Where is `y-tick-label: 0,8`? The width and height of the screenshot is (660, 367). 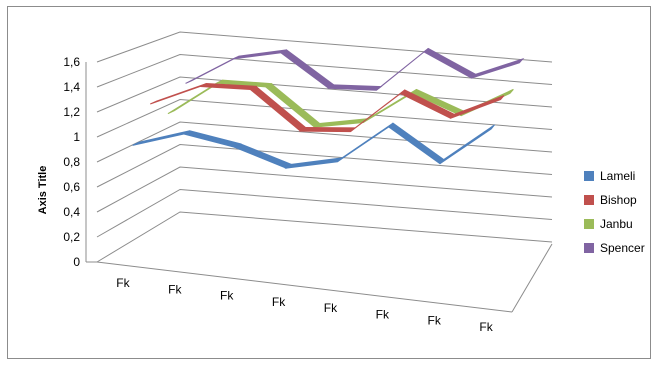
y-tick-label: 0,8 is located at coordinates (71, 162).